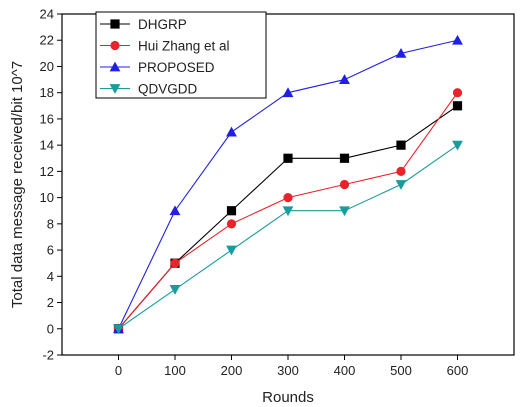 This screenshot has height=407, width=520. I want to click on y-tick-label: 2, so click(50, 302).